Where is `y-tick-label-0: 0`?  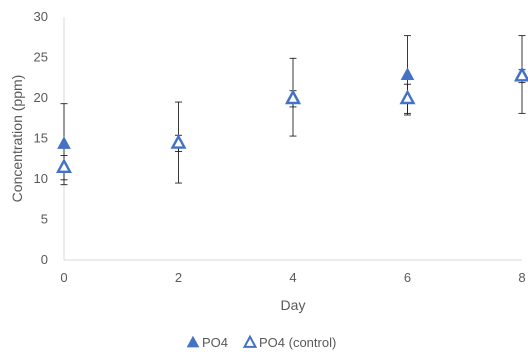 y-tick-label-0: 0 is located at coordinates (44, 259).